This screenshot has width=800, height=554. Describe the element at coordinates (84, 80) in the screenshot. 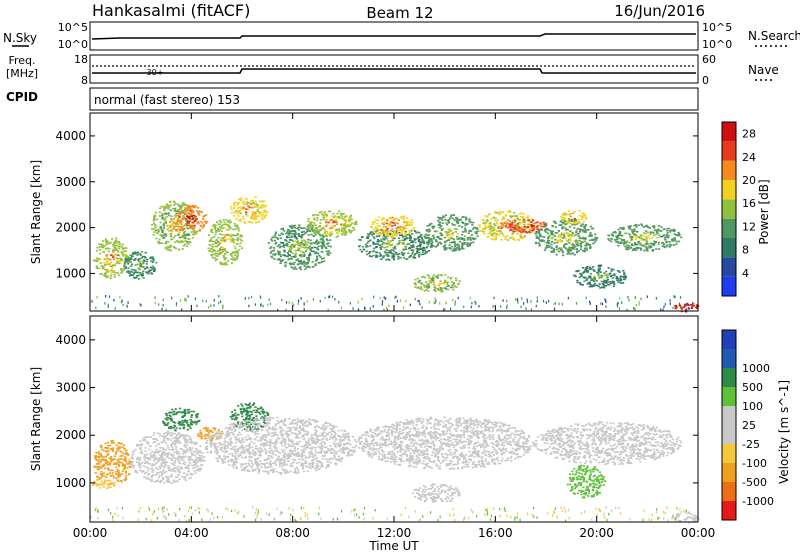

I see `freq-tick-bottom: 8` at that location.